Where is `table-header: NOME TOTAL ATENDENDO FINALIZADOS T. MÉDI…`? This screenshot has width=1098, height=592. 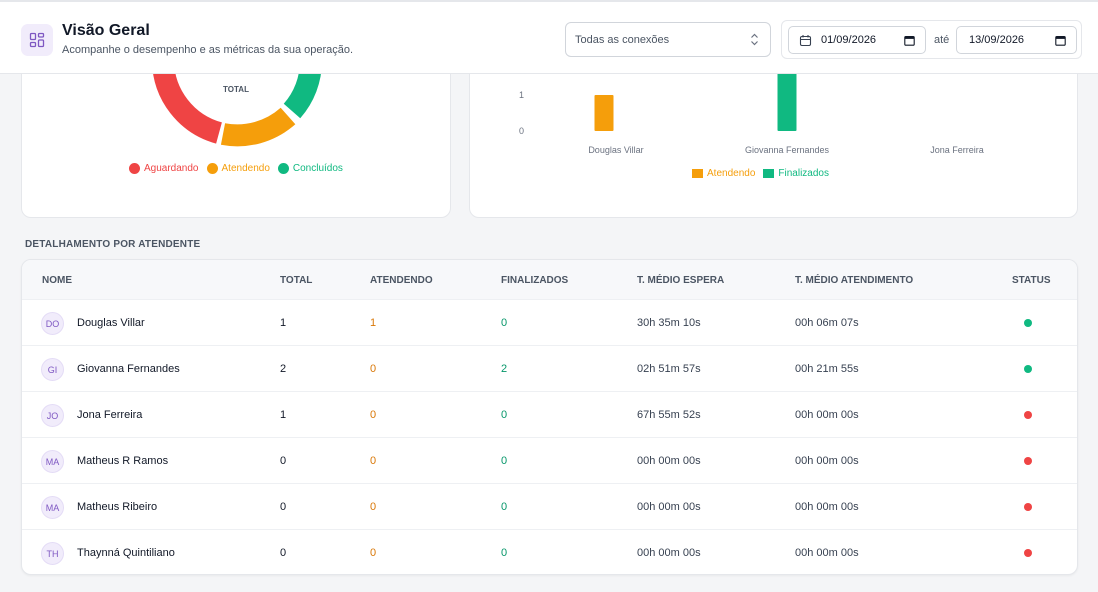
table-header: NOME TOTAL ATENDENDO FINALIZADOS T. MÉDI… is located at coordinates (549, 280).